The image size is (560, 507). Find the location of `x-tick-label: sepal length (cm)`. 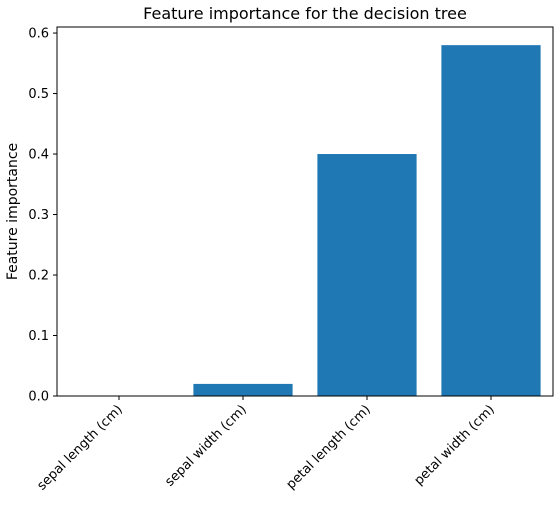

x-tick-label: sepal length (cm) is located at coordinates (79, 447).